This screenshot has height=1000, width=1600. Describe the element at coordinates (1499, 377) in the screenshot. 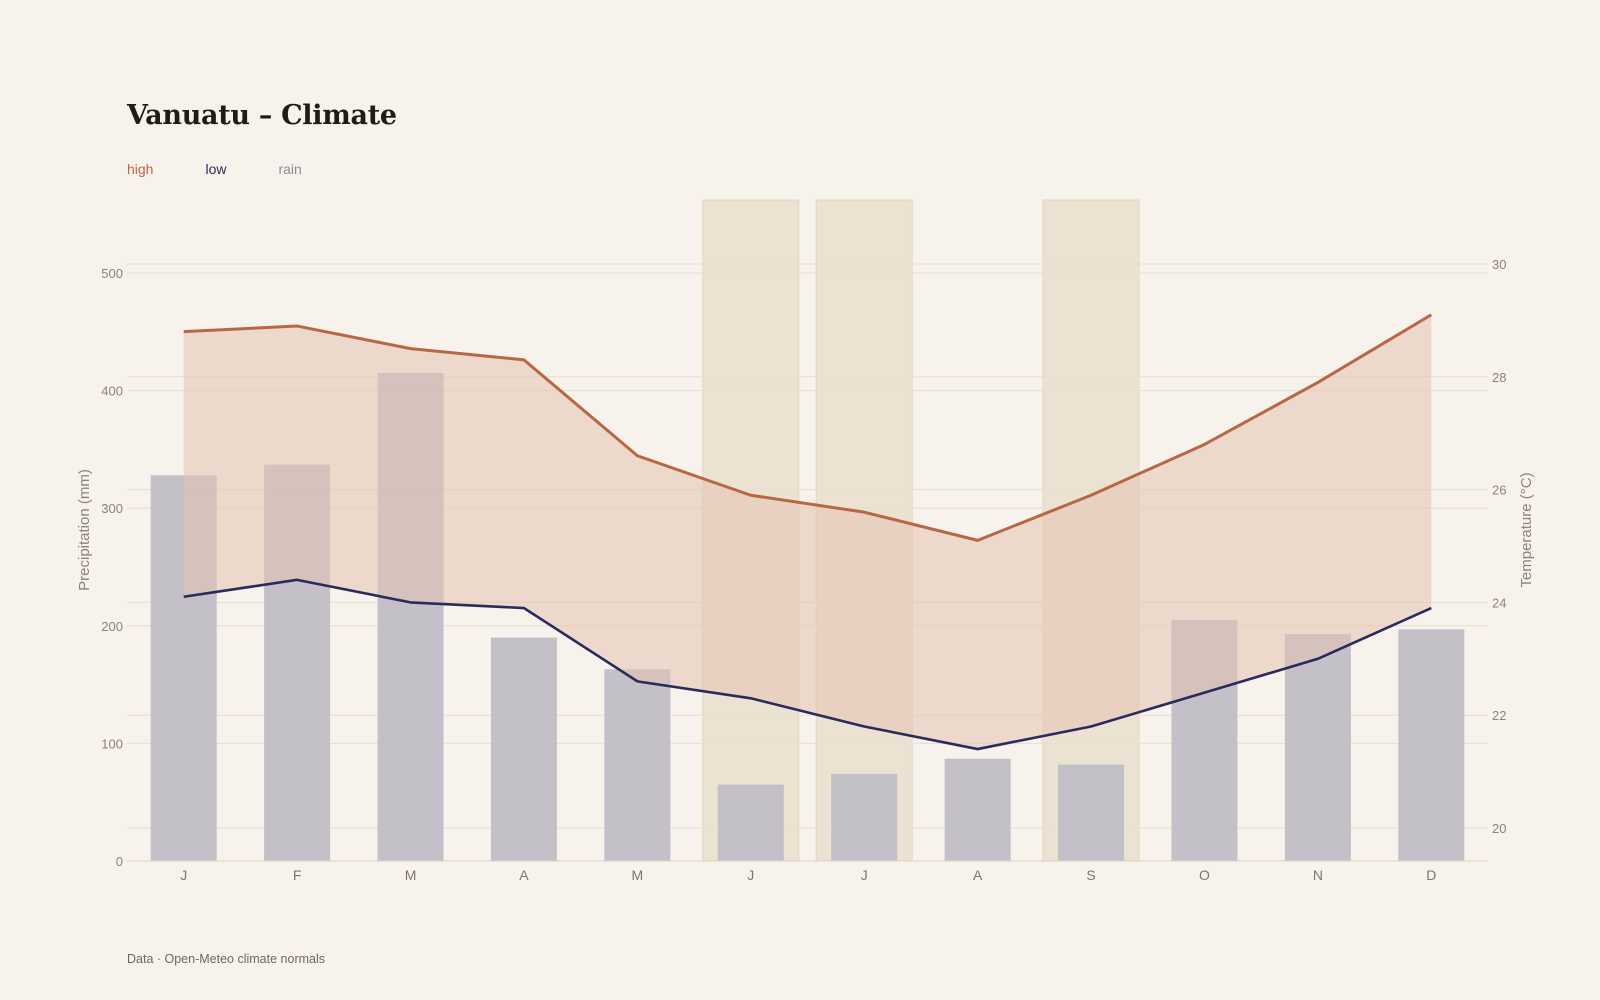

I see `y-right-tick-label: 28` at that location.